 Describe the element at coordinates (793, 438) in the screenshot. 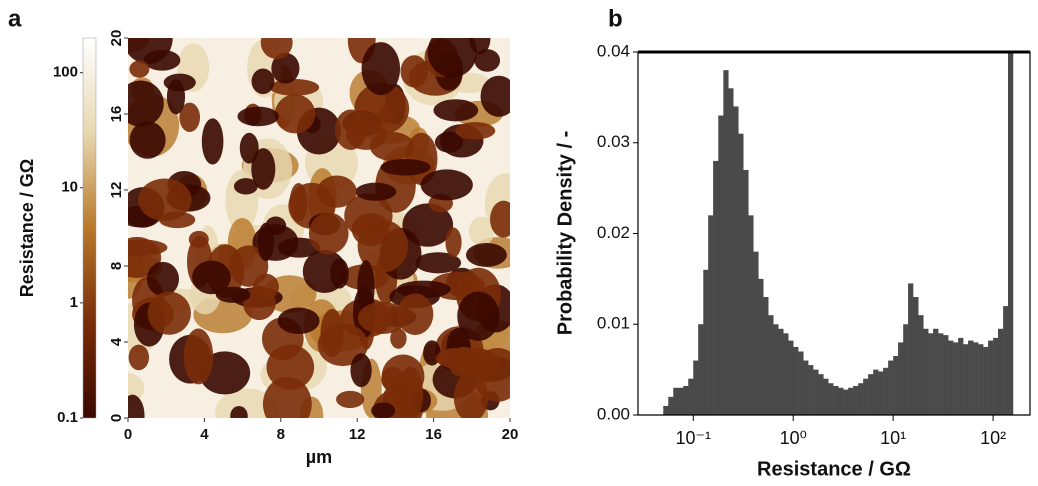

I see `x-tick-label: 10⁰` at that location.